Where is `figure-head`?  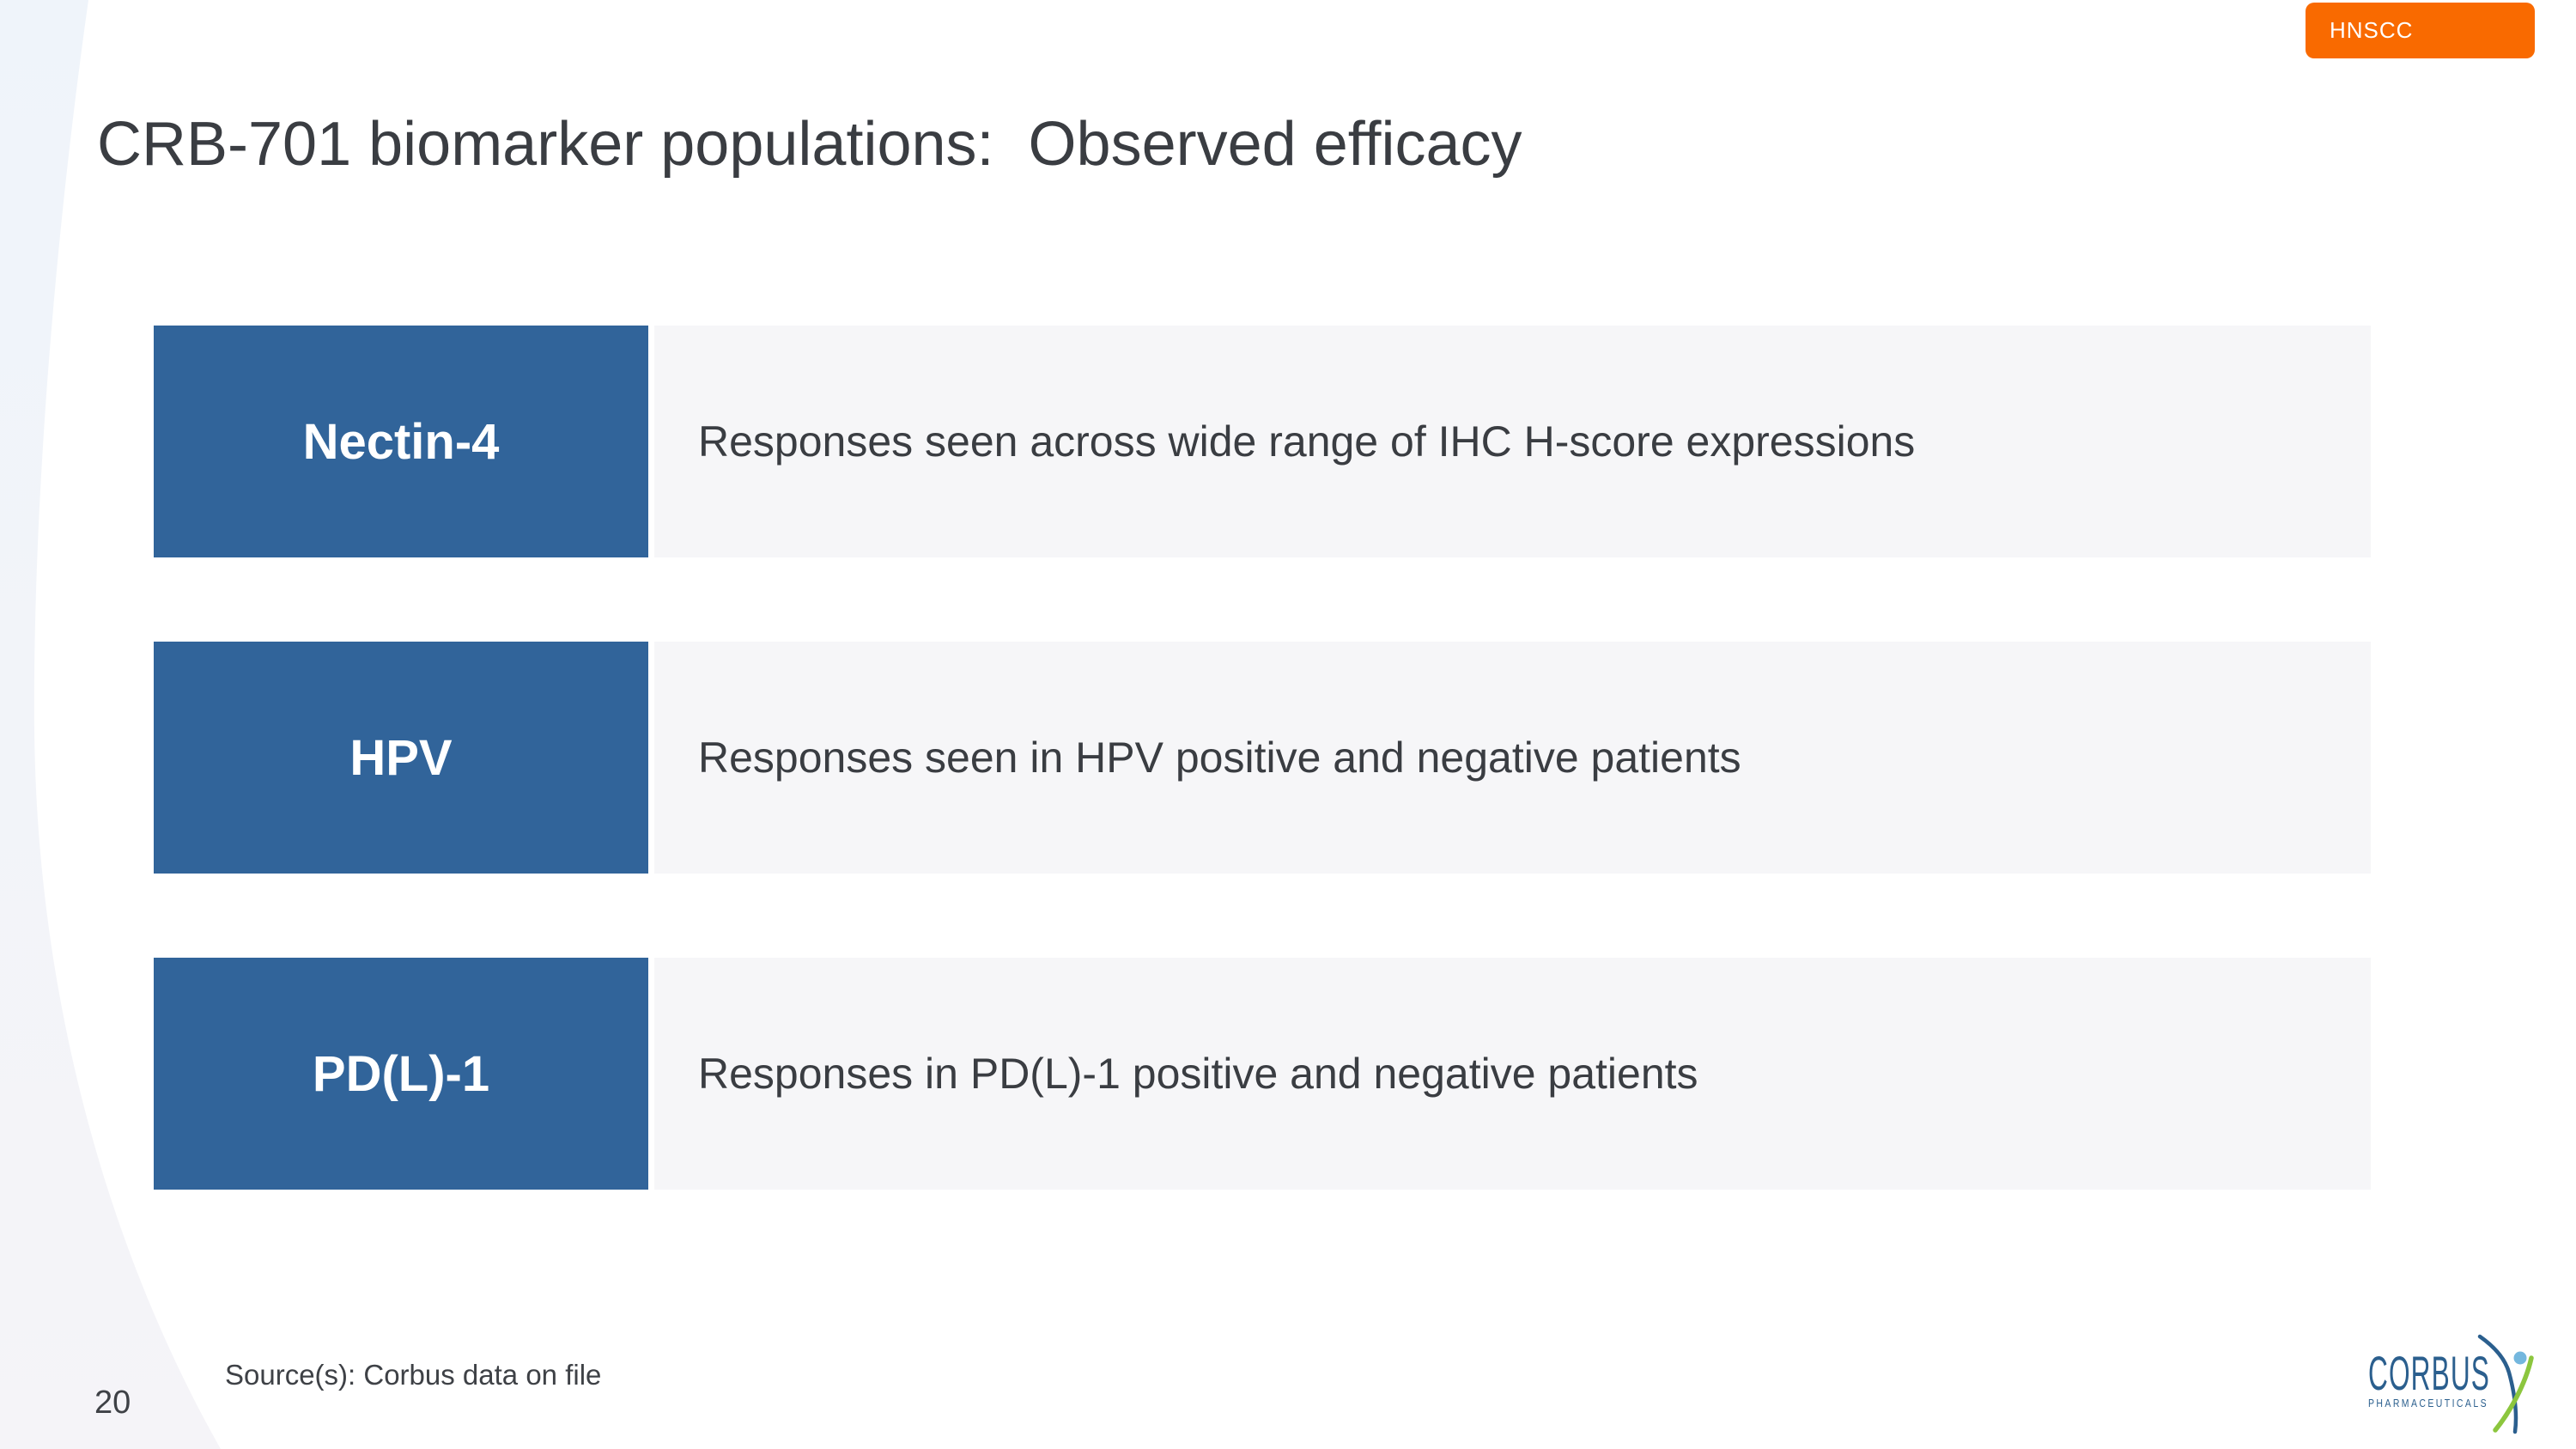
figure-head is located at coordinates (2520, 1358).